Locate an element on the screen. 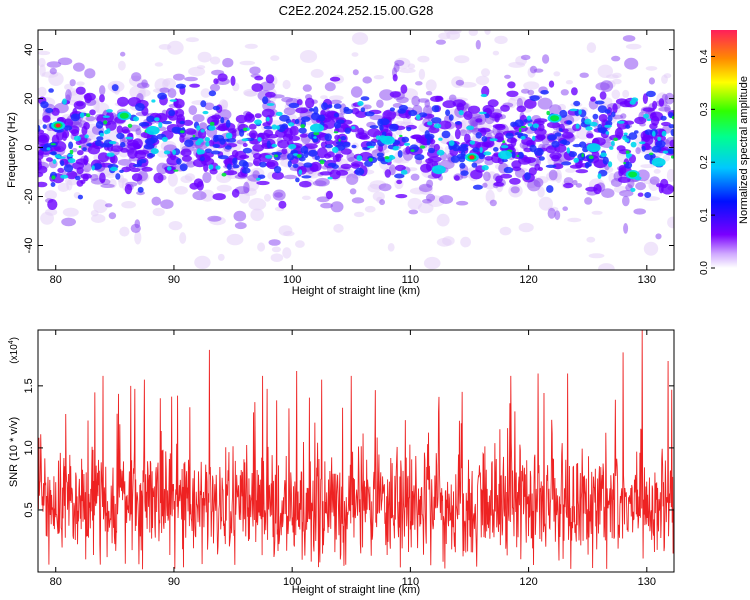 Image resolution: width=750 pixels, height=600 pixels. snr-ytick-label-0: 0.5 is located at coordinates (29, 509).